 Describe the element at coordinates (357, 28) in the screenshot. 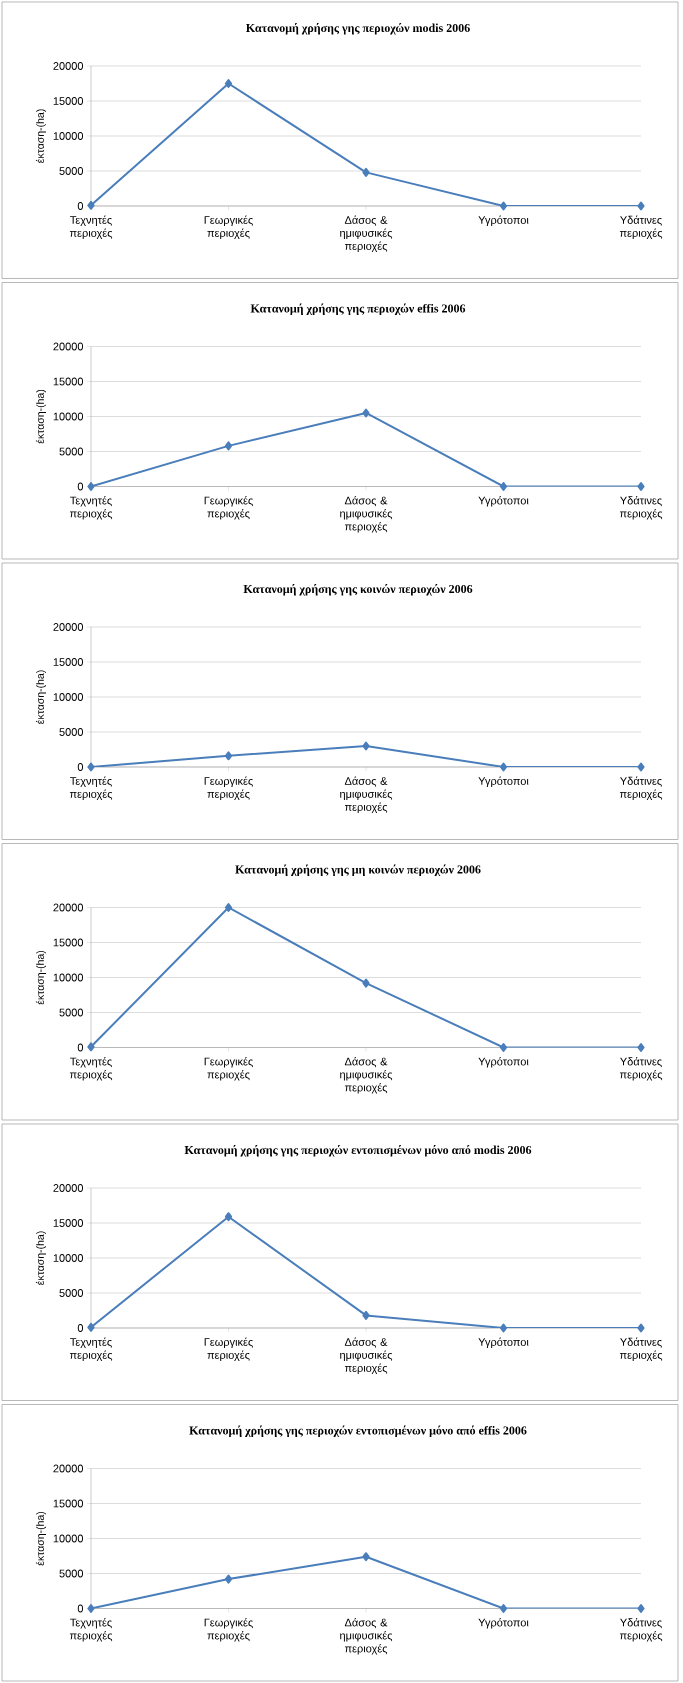

I see `chart-title: Κατανομή χρήσης γης περιοχών modis 2006` at that location.